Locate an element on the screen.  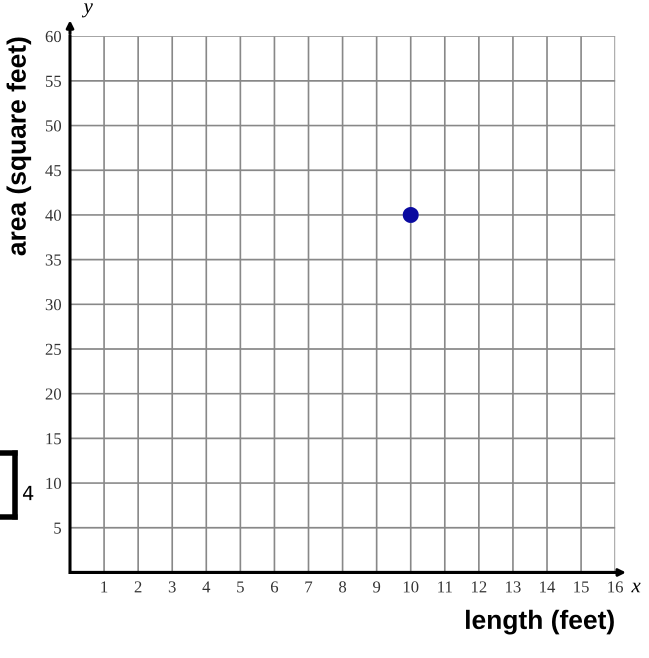
y-axis-title: area (square feet) is located at coordinates (19, 146).